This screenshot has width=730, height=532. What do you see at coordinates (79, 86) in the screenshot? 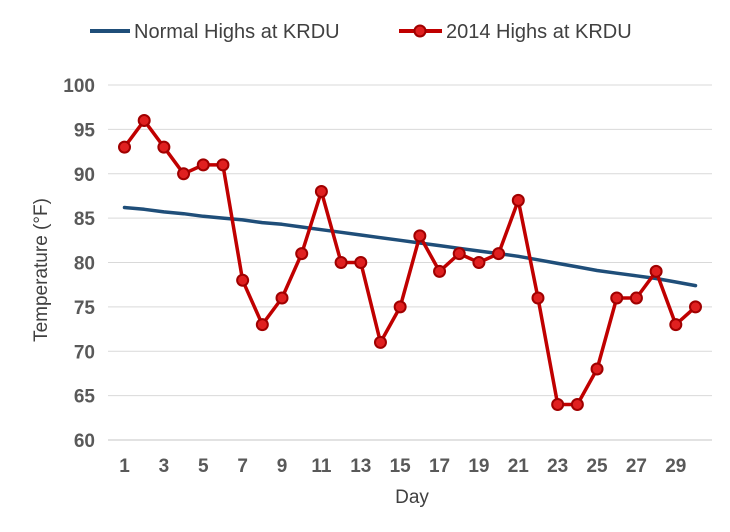
I see `y-tick-label: 100` at bounding box center [79, 86].